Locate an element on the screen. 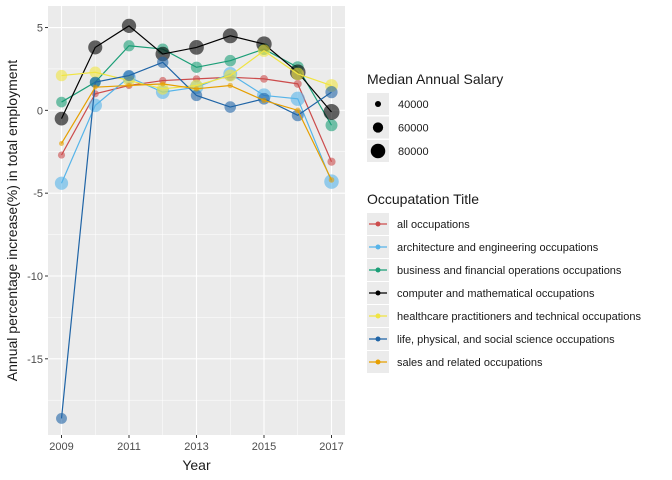 The image size is (672, 480). color-legend-title: Occupatation Title is located at coordinates (423, 199).